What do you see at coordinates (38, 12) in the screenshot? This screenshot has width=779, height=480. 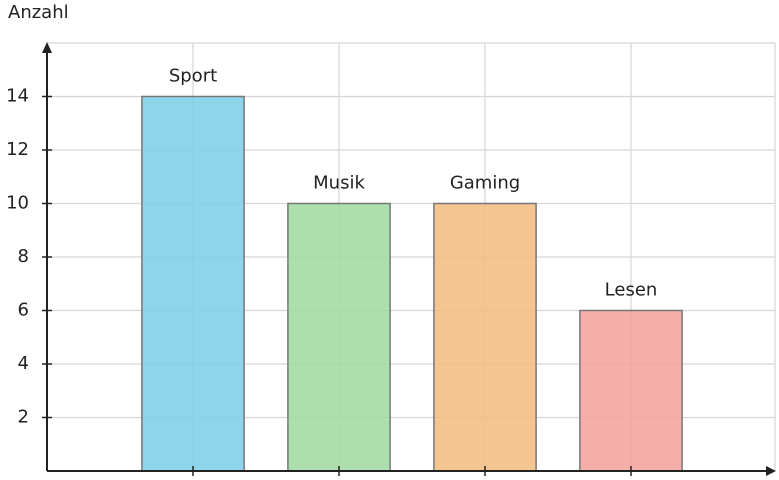 I see `y-axis-label: Anzahl` at bounding box center [38, 12].